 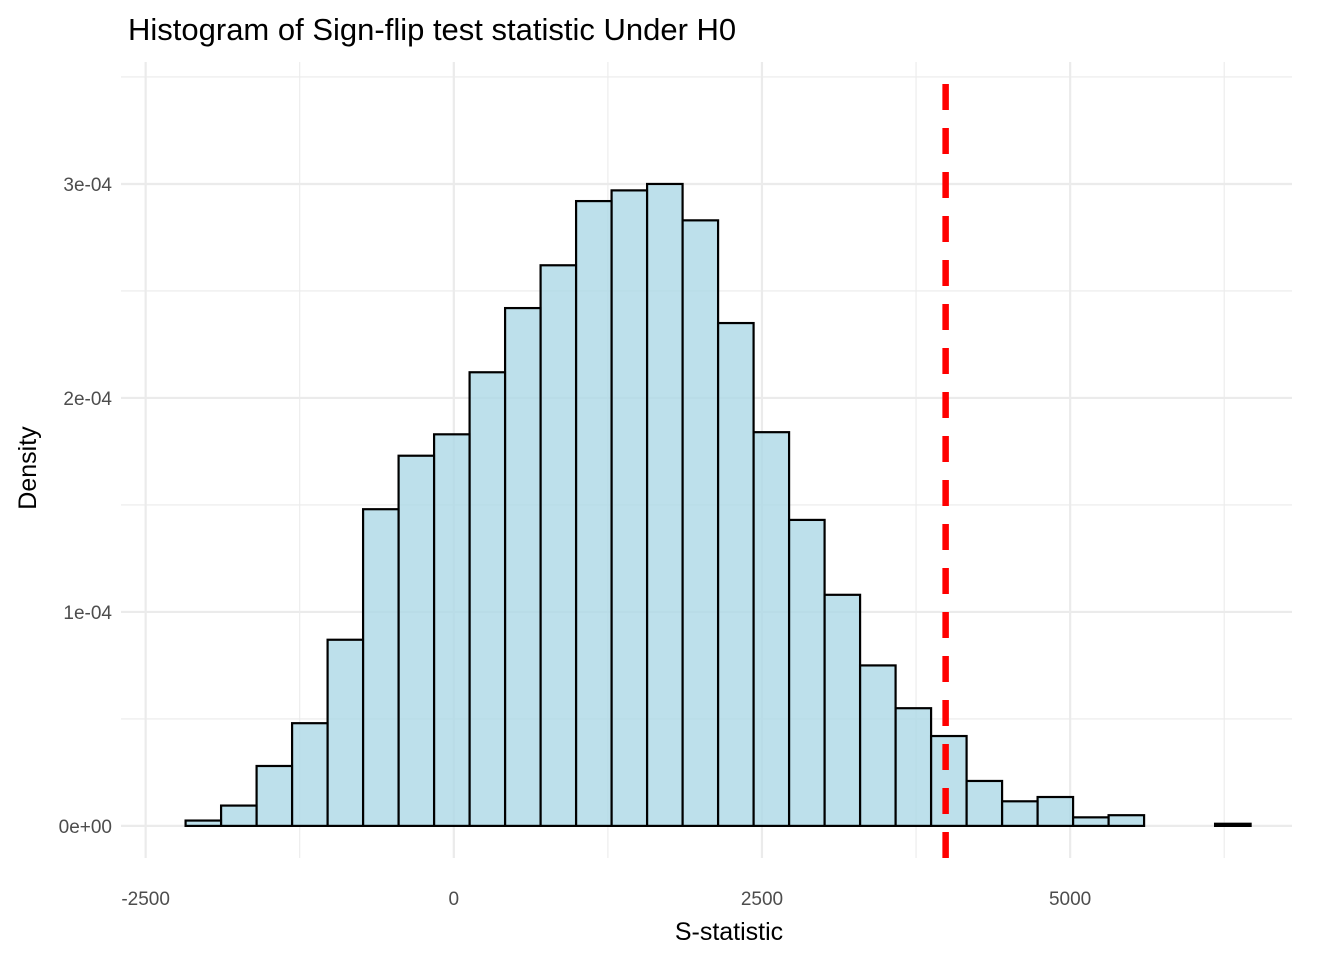 I want to click on y-tick-label: 3e-04, so click(x=87, y=185).